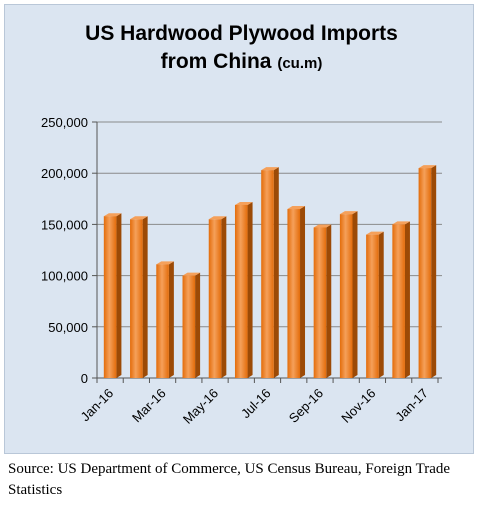 The width and height of the screenshot is (483, 506). I want to click on chart-title-line1: US Hardwood Plywood Imports, so click(241, 33).